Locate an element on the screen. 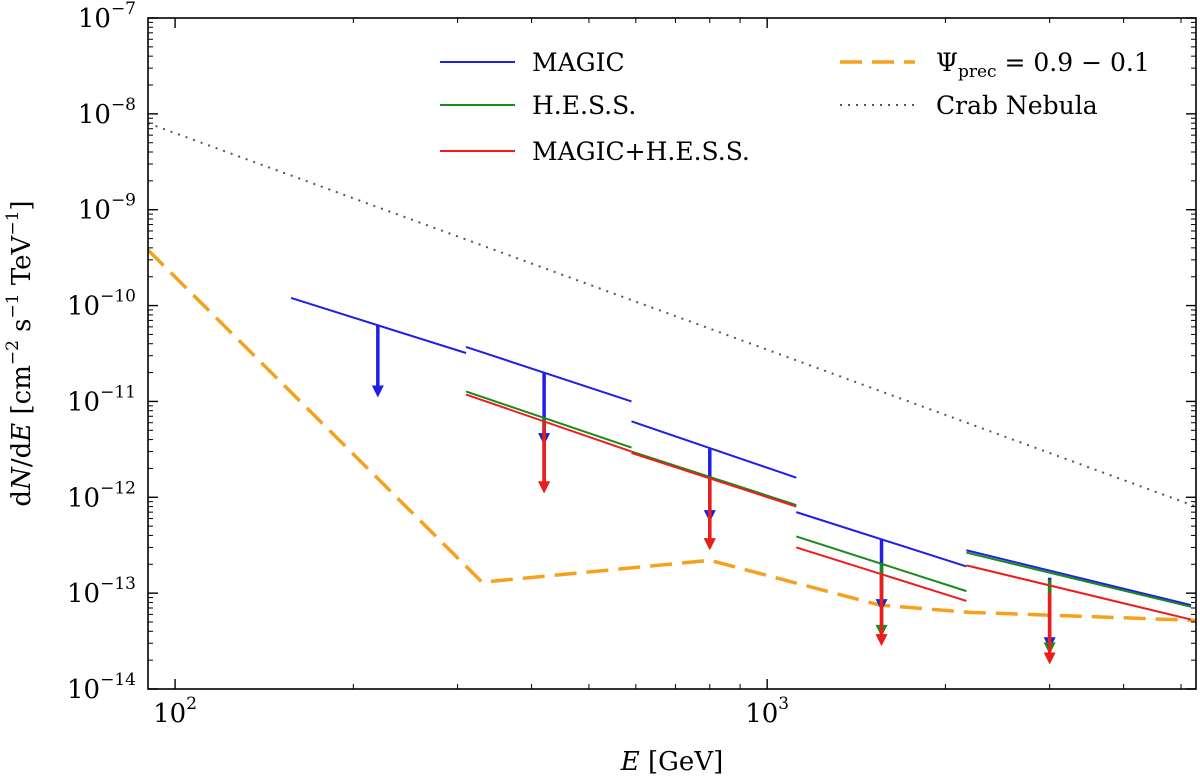 This screenshot has width=1200, height=778. y-tick-label: 10⁻⁸ is located at coordinates (107, 112).